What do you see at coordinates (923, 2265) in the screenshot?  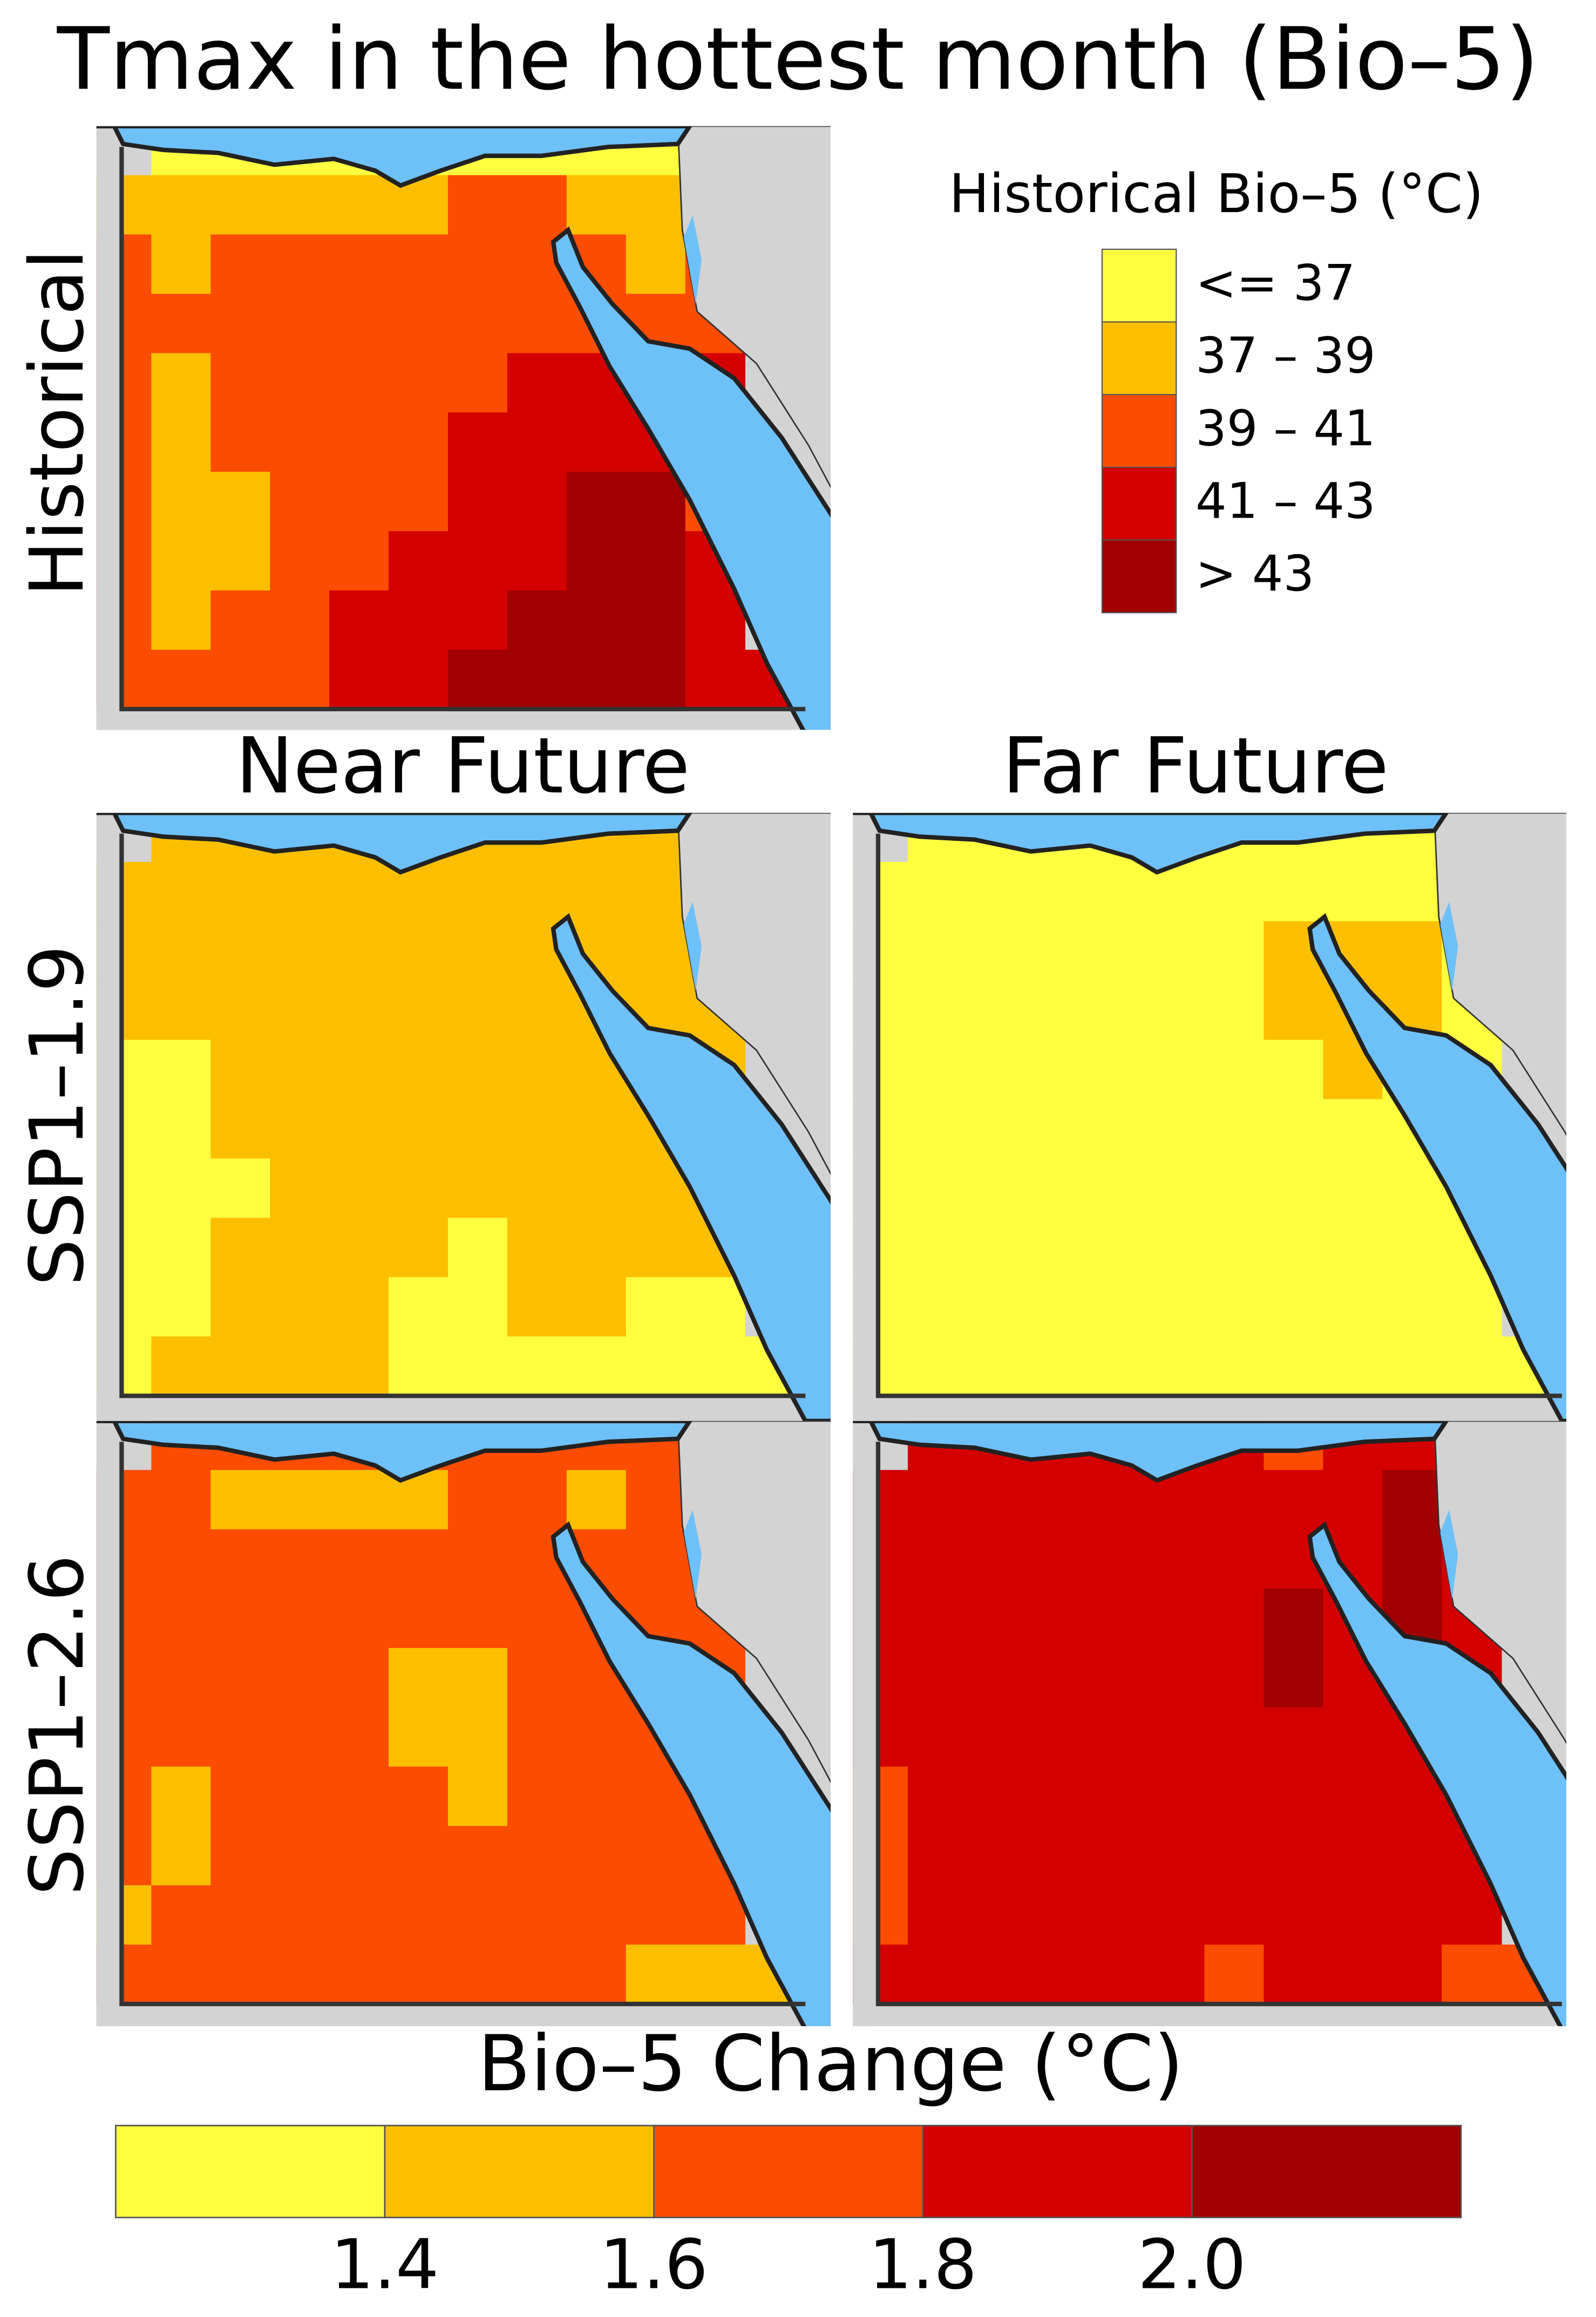 I see `colorbar-tick-label: 1.8` at bounding box center [923, 2265].